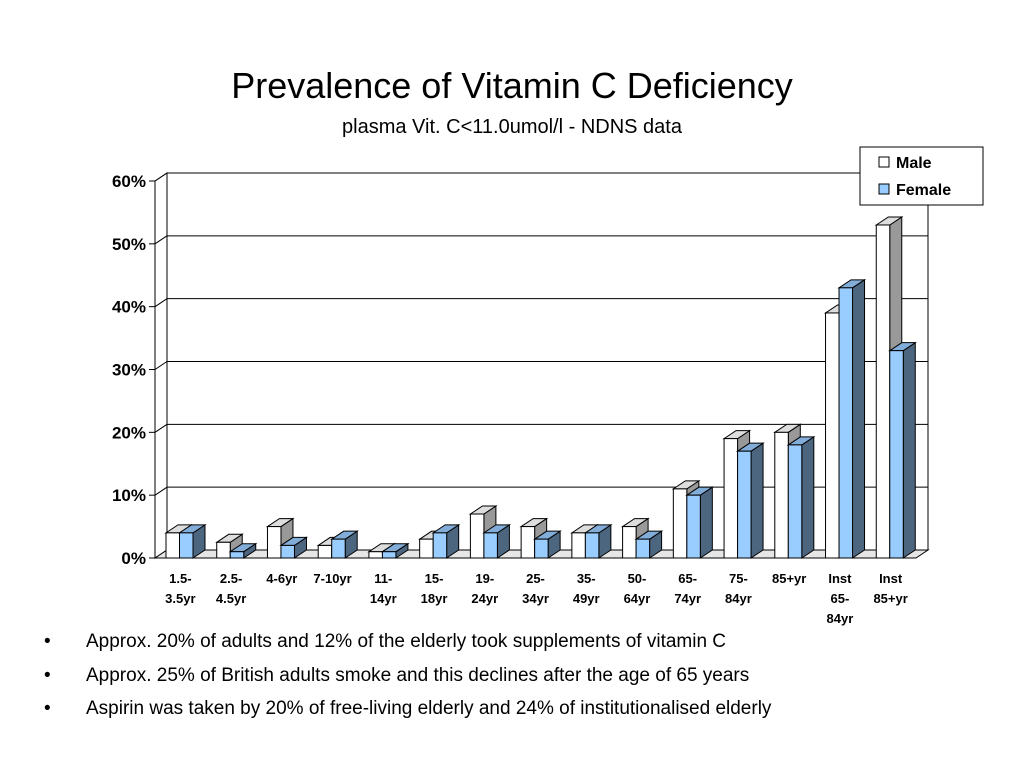 The height and width of the screenshot is (768, 1024). What do you see at coordinates (512, 127) in the screenshot?
I see `chart-subtitle: plasma Vit. C<11.0umol/l - NDNS data` at bounding box center [512, 127].